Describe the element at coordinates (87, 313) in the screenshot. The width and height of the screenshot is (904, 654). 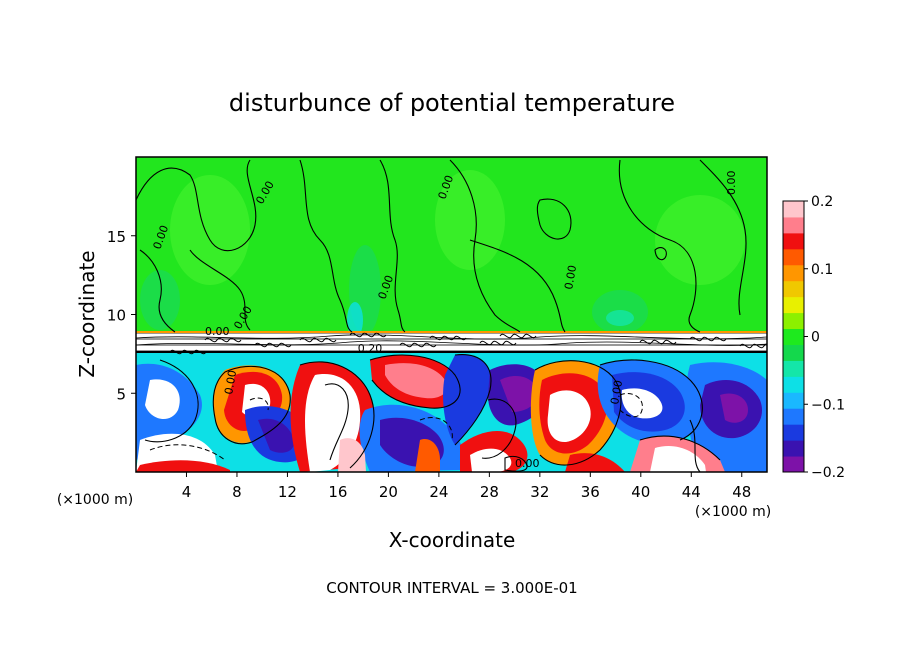
I see `y-axis-title: Z-coordinate` at that location.